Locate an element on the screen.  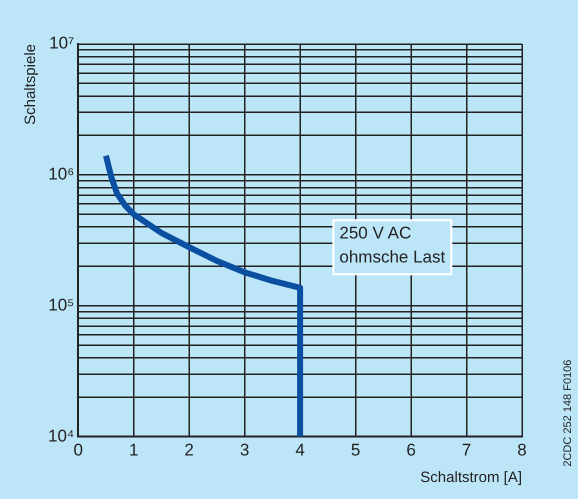
x-tick-label: 7 is located at coordinates (467, 450).